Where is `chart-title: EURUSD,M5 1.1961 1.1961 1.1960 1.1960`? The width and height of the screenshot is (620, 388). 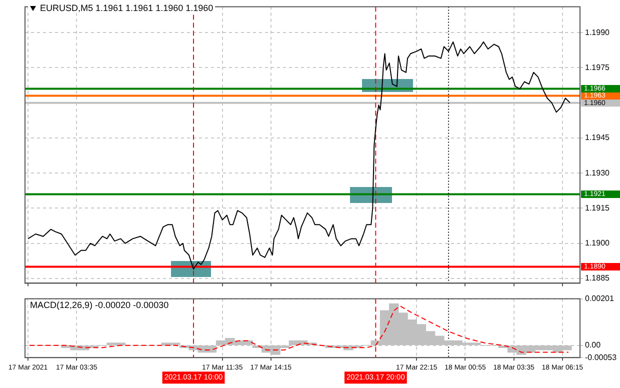 chart-title: EURUSD,M5 1.1961 1.1961 1.1960 1.1960 is located at coordinates (127, 8).